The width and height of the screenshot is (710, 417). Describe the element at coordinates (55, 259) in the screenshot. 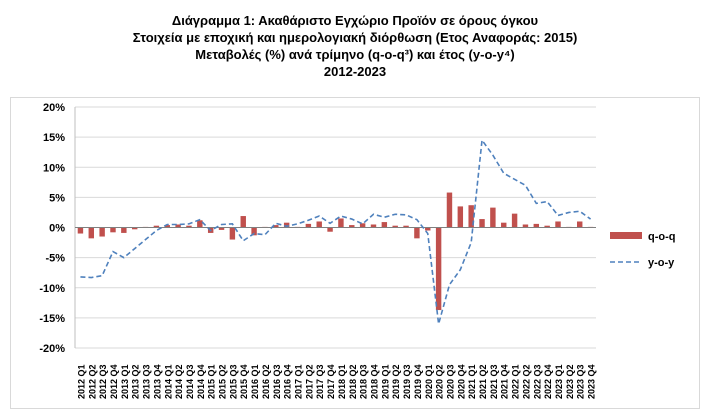

I see `y-tick-label: -5%` at that location.